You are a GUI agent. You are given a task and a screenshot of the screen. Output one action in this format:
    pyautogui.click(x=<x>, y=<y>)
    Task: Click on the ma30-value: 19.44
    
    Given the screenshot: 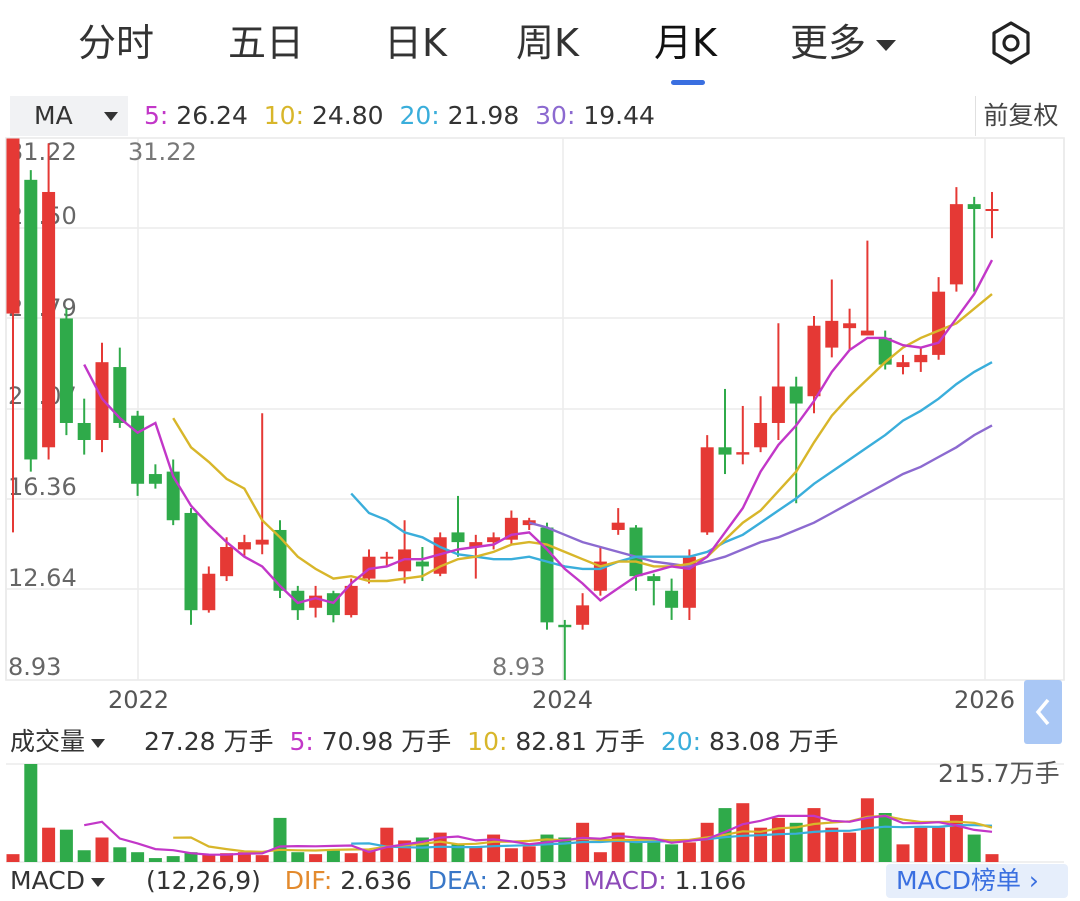 What is the action you would take?
    pyautogui.click(x=619, y=115)
    